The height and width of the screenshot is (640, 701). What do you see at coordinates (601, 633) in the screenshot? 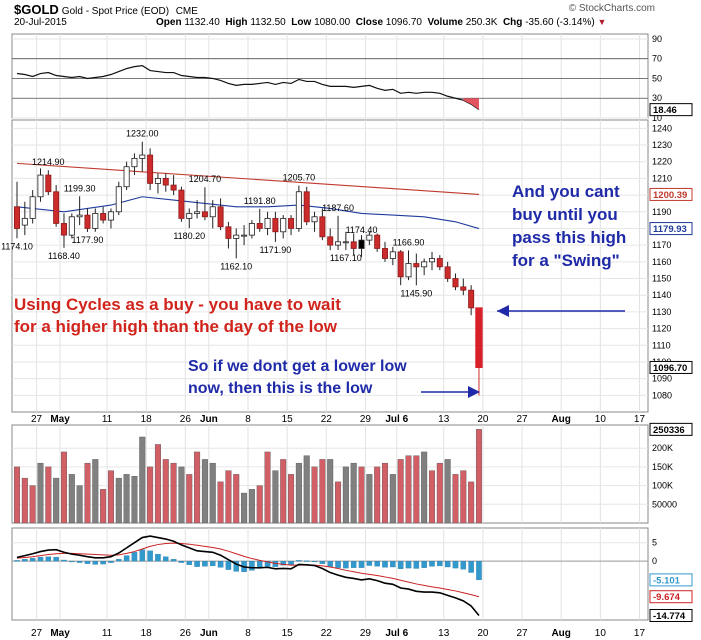
I see `x-tick-label-bottom: 10` at bounding box center [601, 633].